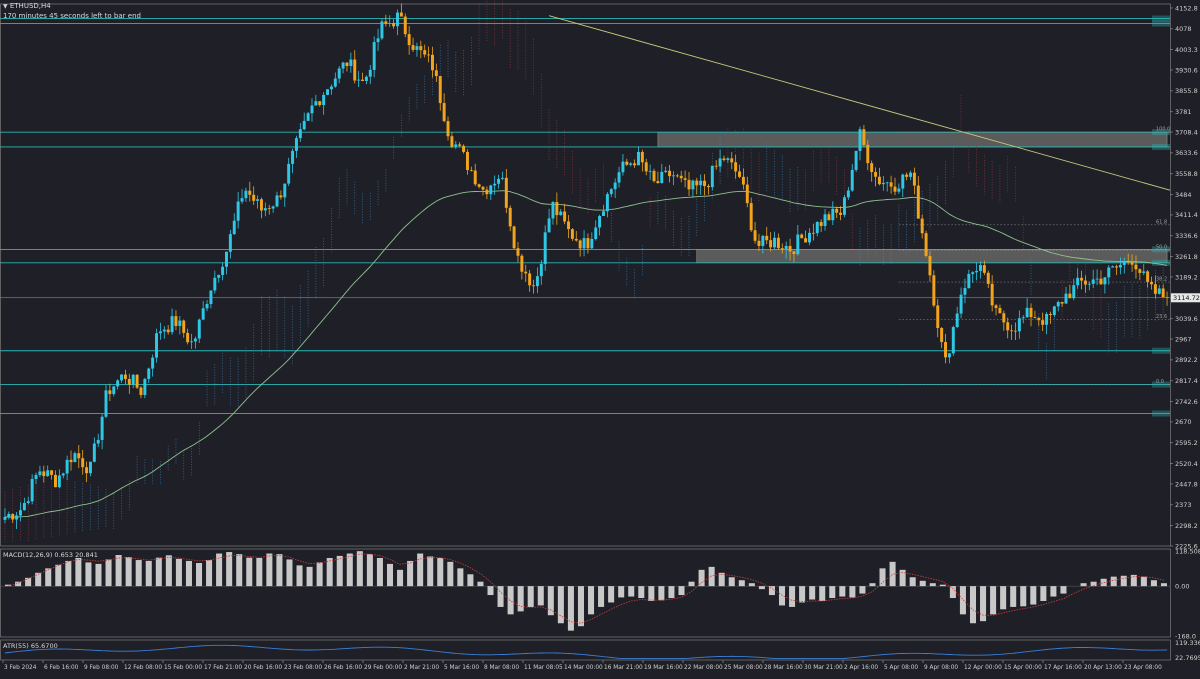 This screenshot has height=679, width=1200. I want to click on y-tick-label: 2892.2, so click(1186, 360).